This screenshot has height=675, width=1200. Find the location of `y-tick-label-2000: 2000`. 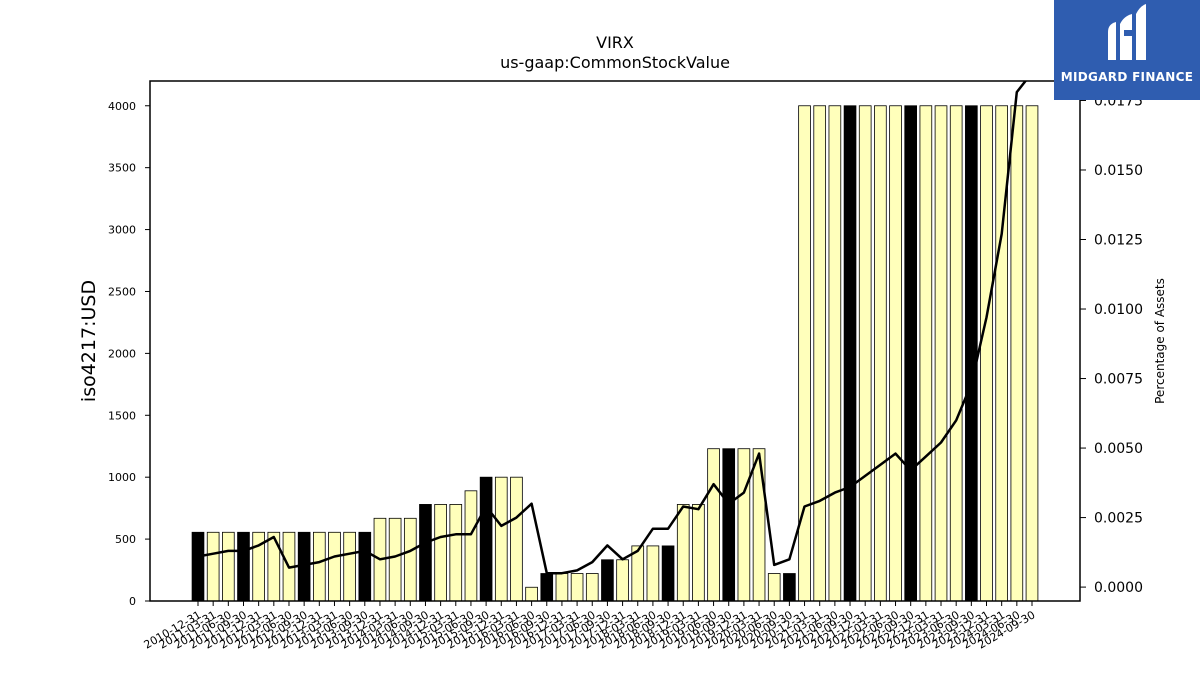

y-tick-label-2000: 2000 is located at coordinates (122, 353).